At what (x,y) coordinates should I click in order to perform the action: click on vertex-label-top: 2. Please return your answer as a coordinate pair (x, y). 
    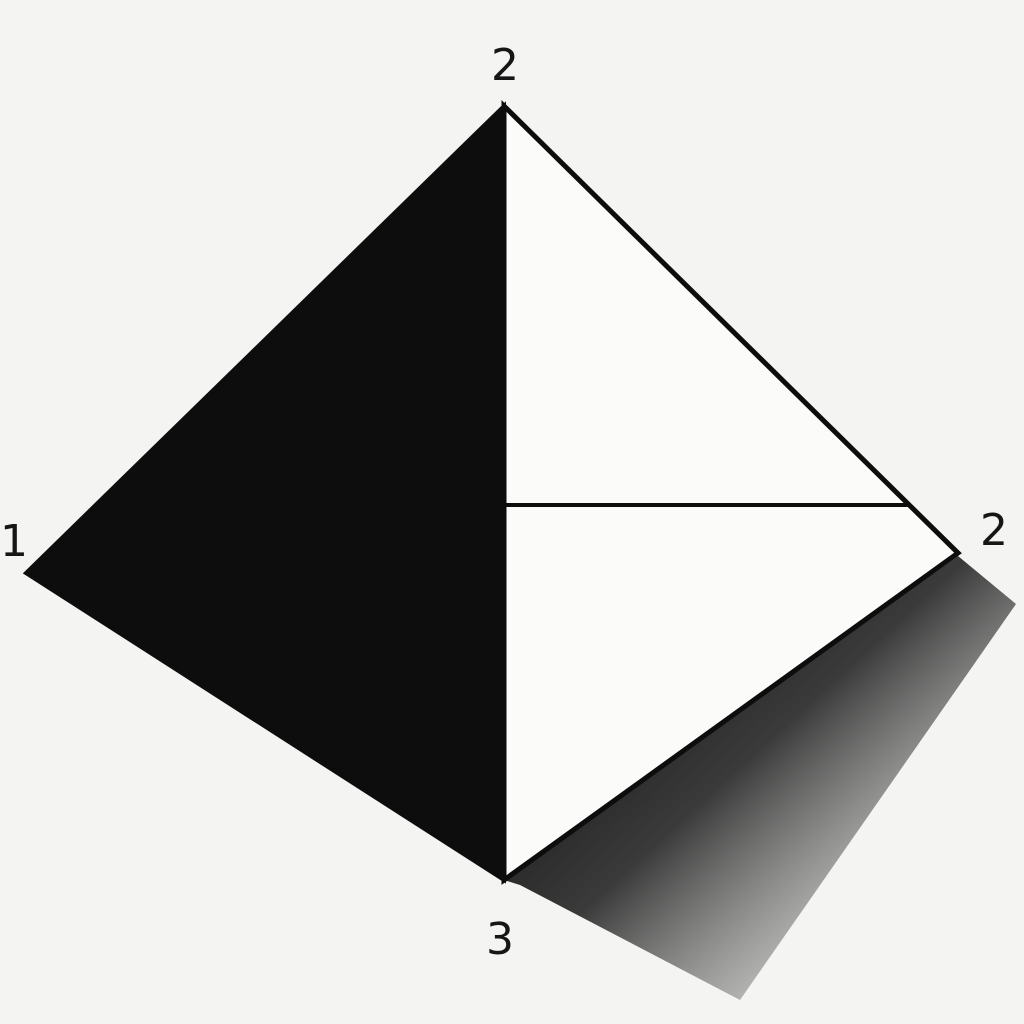
    Looking at the image, I should click on (505, 65).